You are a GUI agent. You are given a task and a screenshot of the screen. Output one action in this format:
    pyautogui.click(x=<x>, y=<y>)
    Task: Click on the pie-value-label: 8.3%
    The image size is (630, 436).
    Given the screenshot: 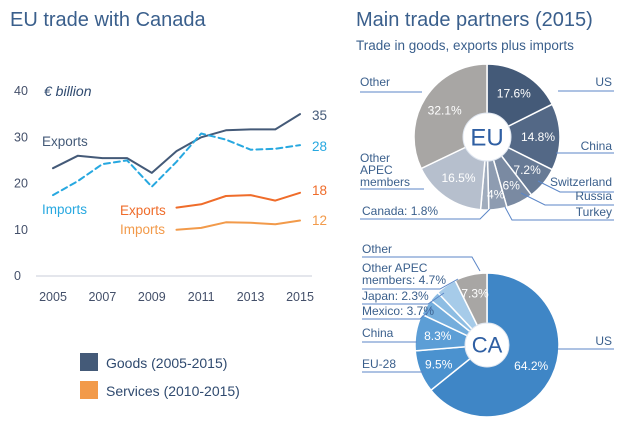 What is the action you would take?
    pyautogui.click(x=438, y=336)
    